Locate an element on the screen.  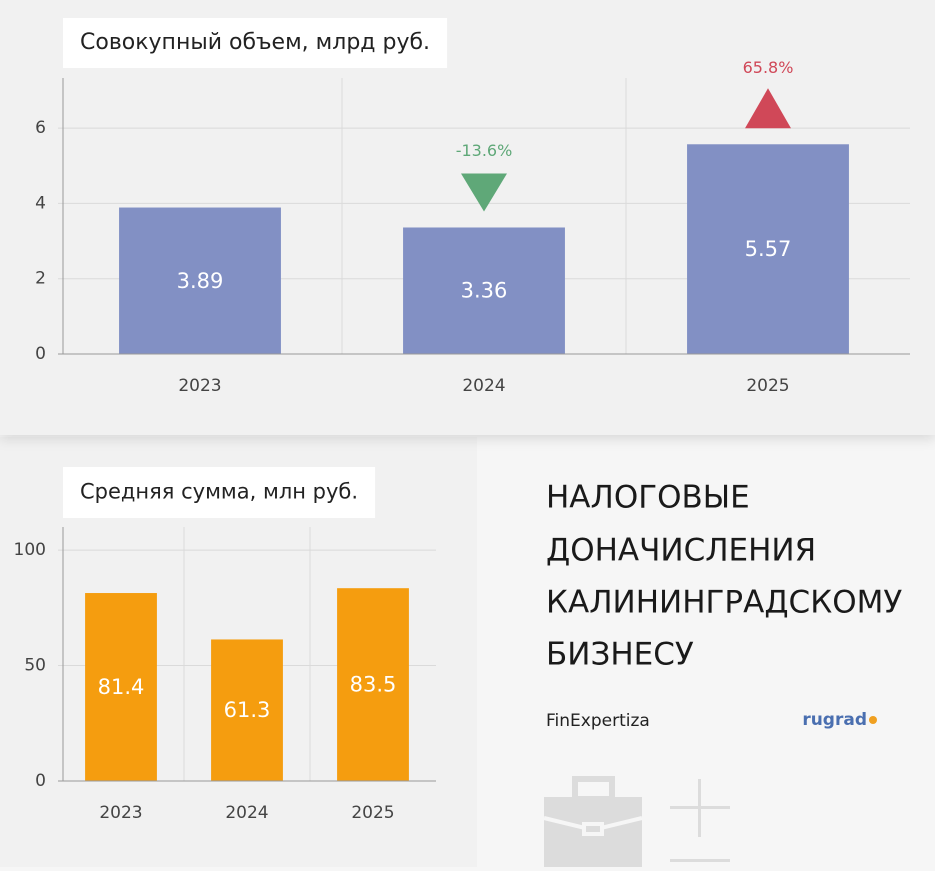
y-tick-label: 100 is located at coordinates (30, 550).